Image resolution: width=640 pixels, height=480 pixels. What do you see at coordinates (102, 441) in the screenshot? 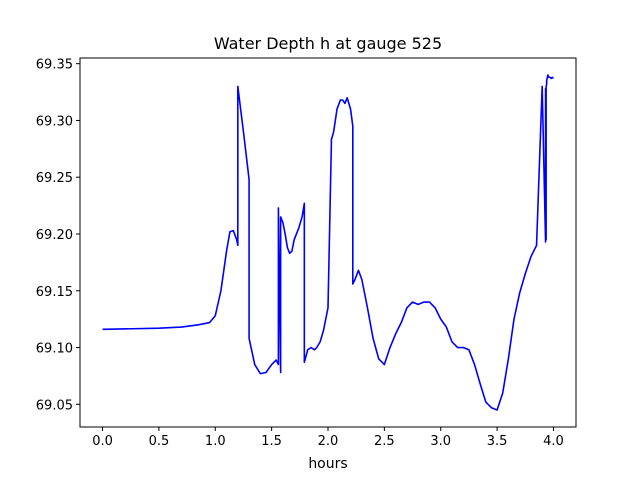
I see `x-tick-label: 0.0` at bounding box center [102, 441].